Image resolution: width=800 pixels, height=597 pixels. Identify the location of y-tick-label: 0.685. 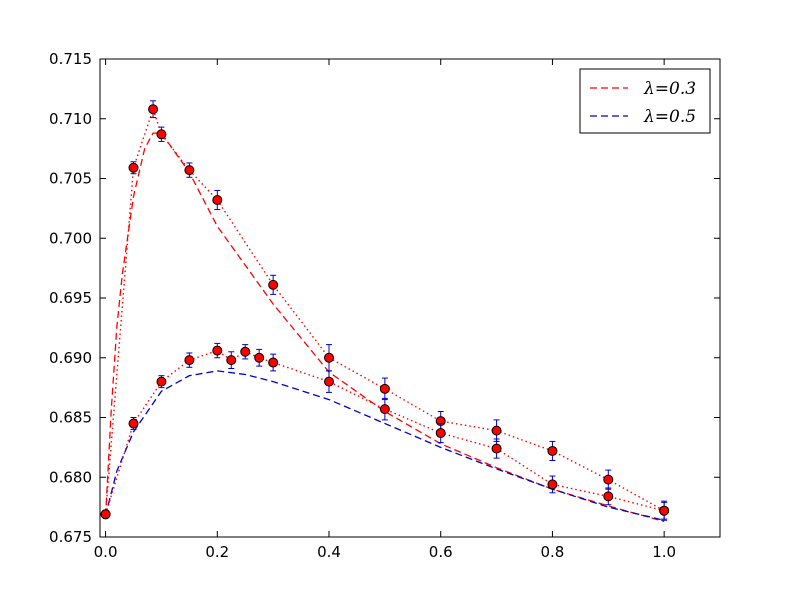
(70, 418).